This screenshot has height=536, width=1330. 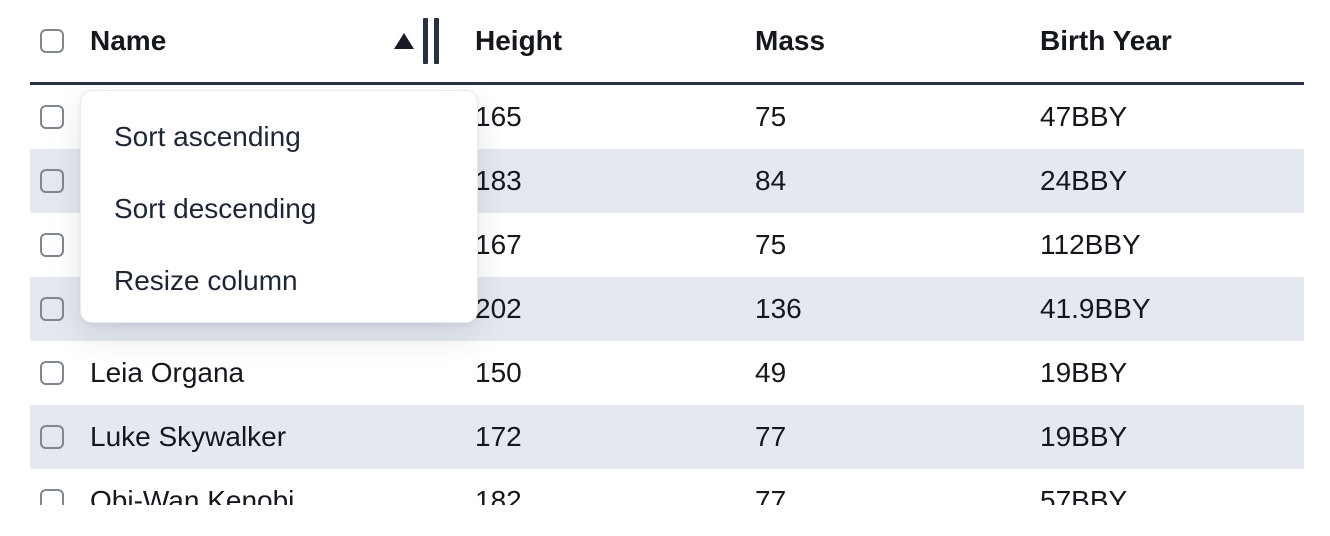 What do you see at coordinates (207, 136) in the screenshot?
I see `menu-item-sort-ascending: Sort ascending` at bounding box center [207, 136].